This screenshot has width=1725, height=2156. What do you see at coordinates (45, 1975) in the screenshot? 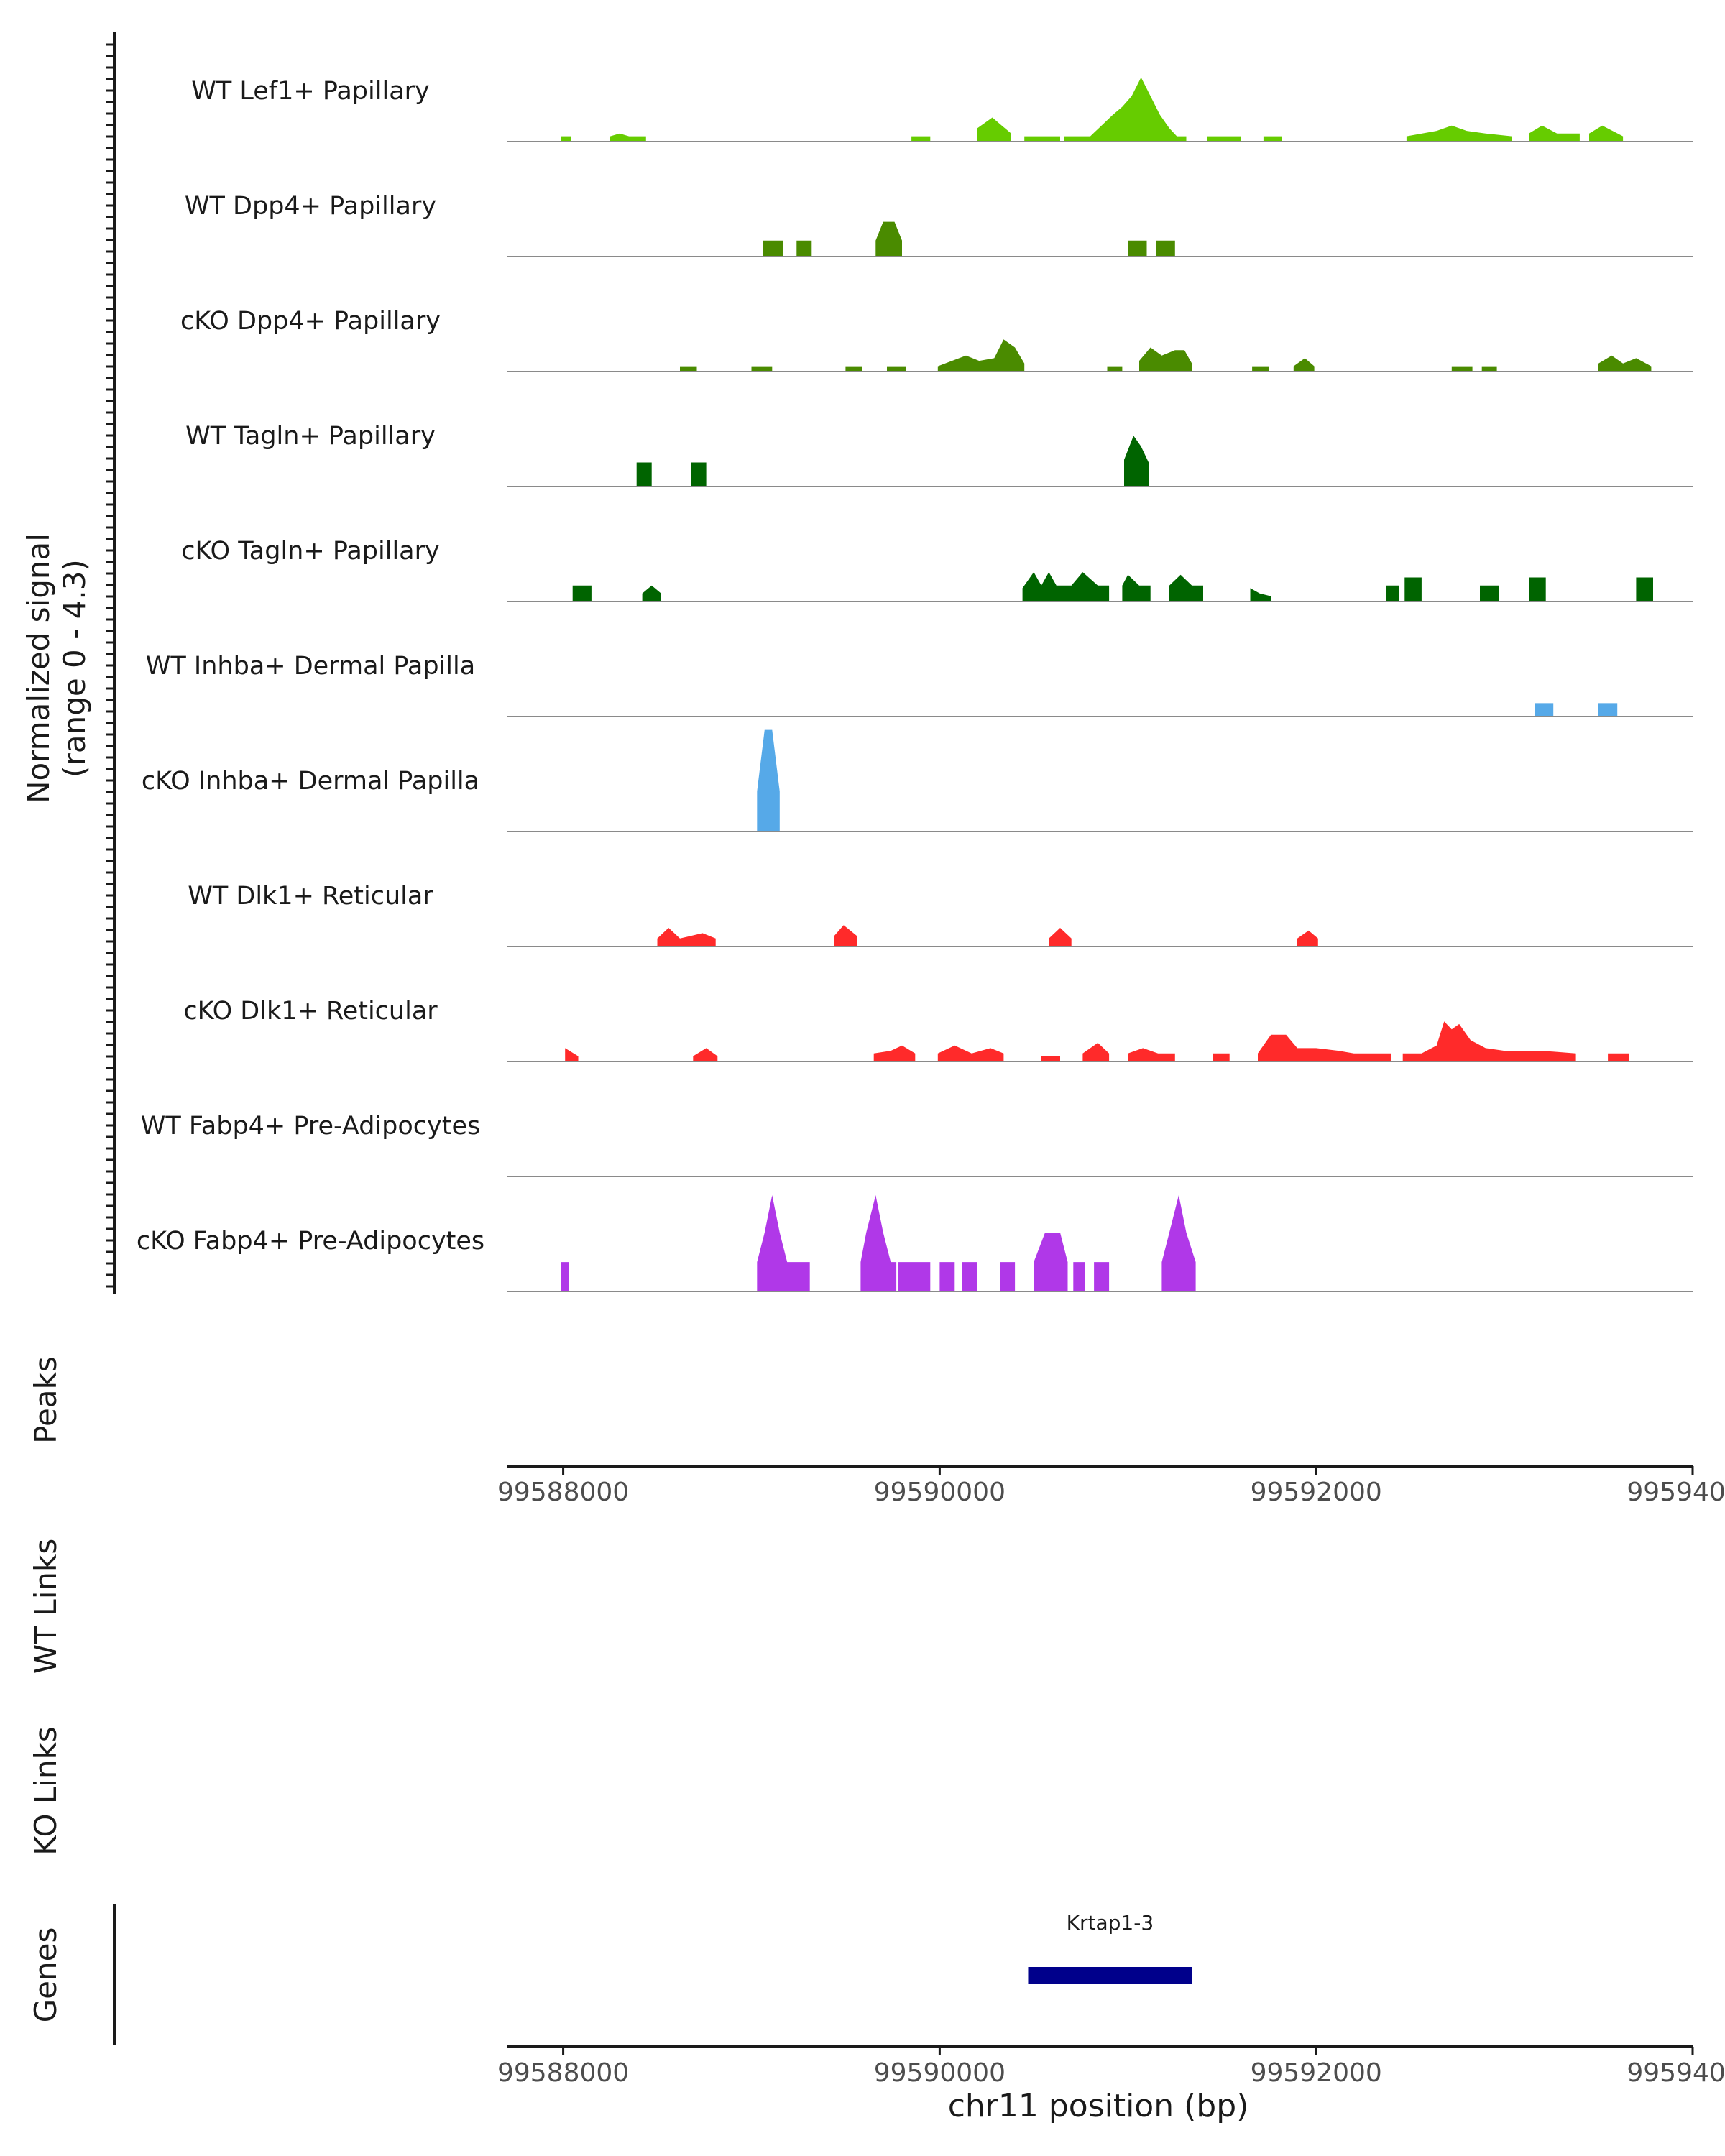
I see `genes-track-label: Genes` at bounding box center [45, 1975].